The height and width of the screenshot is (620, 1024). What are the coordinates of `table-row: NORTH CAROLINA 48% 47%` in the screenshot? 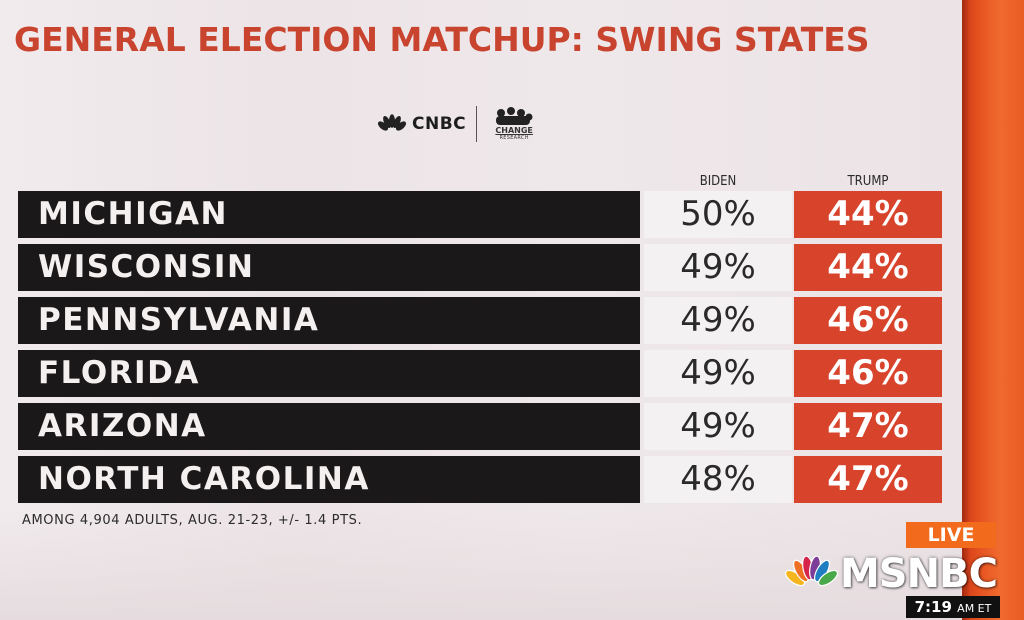 It's located at (483, 479).